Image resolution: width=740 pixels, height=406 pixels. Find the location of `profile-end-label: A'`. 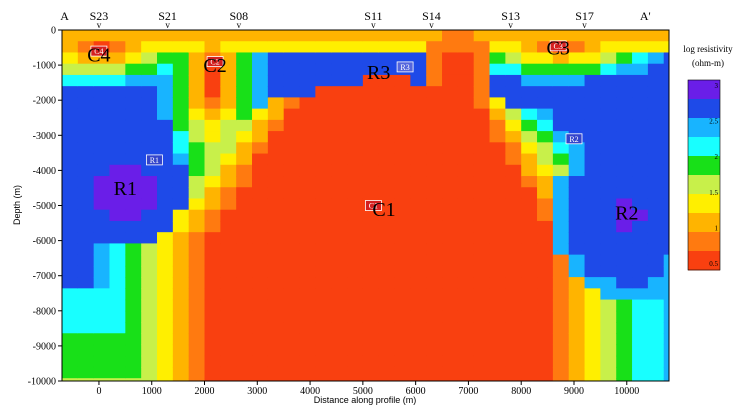

profile-end-label: A' is located at coordinates (645, 16).